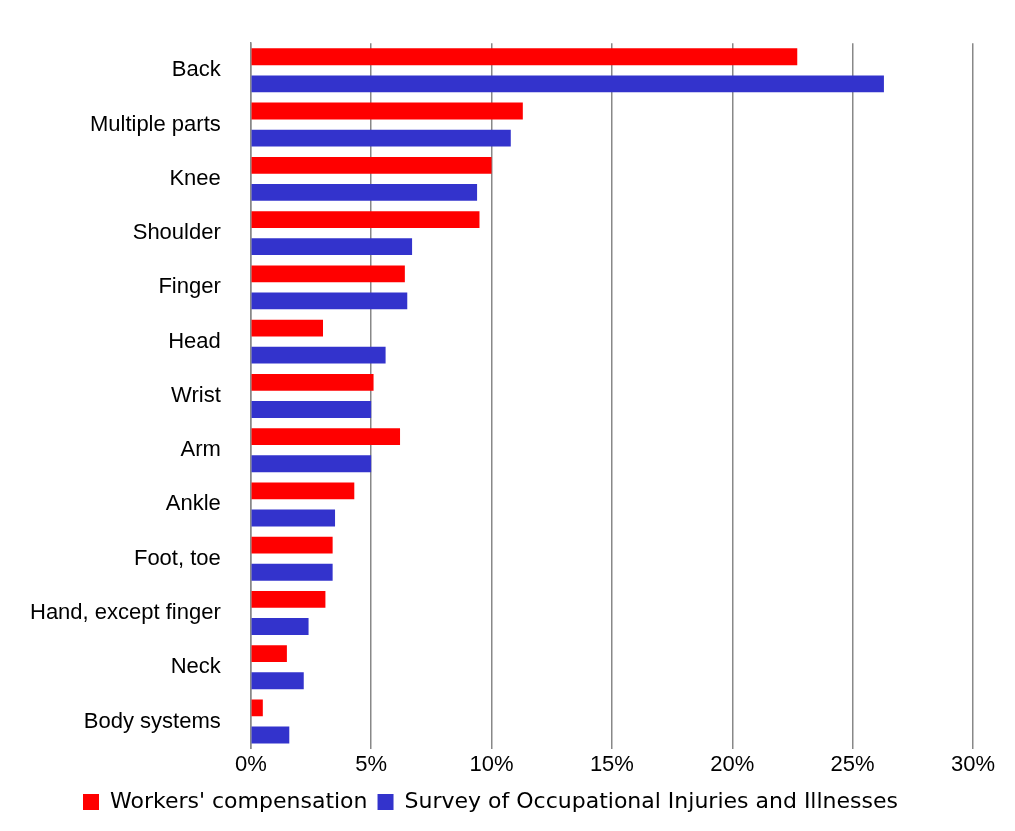 Image resolution: width=1015 pixels, height=831 pixels. Describe the element at coordinates (194, 340) in the screenshot. I see `y-tick-label: Head` at that location.